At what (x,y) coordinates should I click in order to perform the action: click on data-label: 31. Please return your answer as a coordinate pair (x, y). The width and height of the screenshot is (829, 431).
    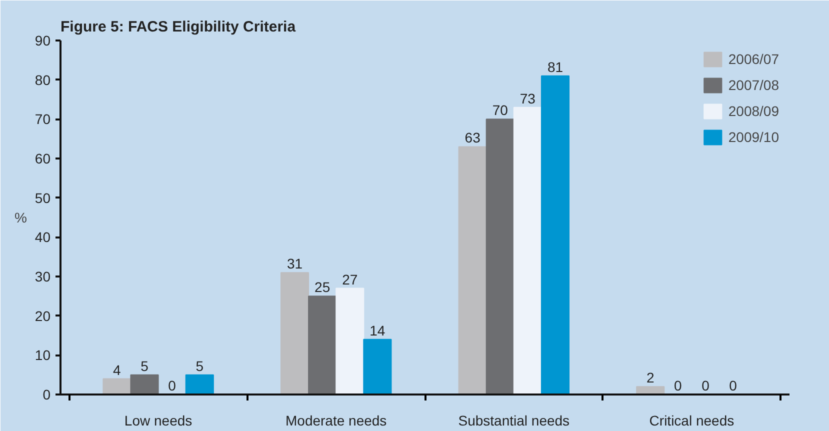
    Looking at the image, I should click on (294, 264).